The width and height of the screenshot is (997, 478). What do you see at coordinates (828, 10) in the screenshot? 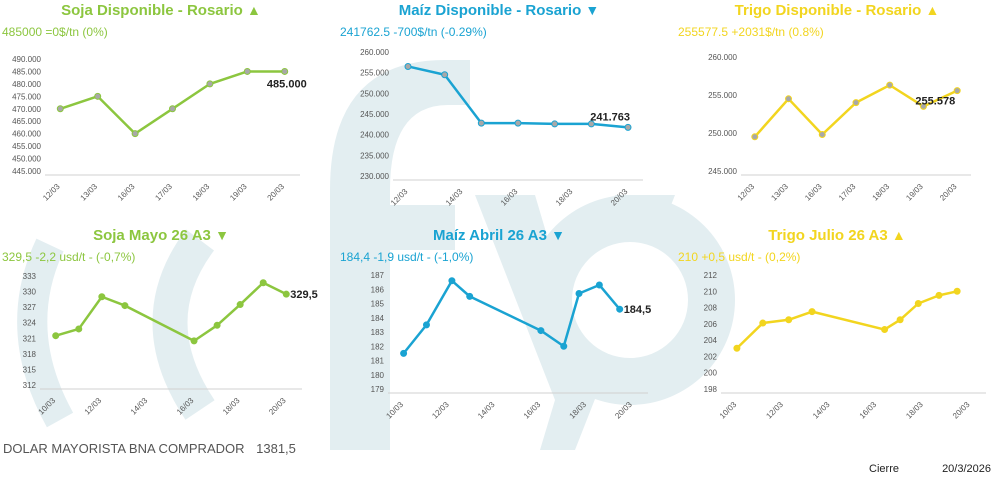
I see `chart-title-text: Trigo Disponible - Rosario` at bounding box center [828, 10].